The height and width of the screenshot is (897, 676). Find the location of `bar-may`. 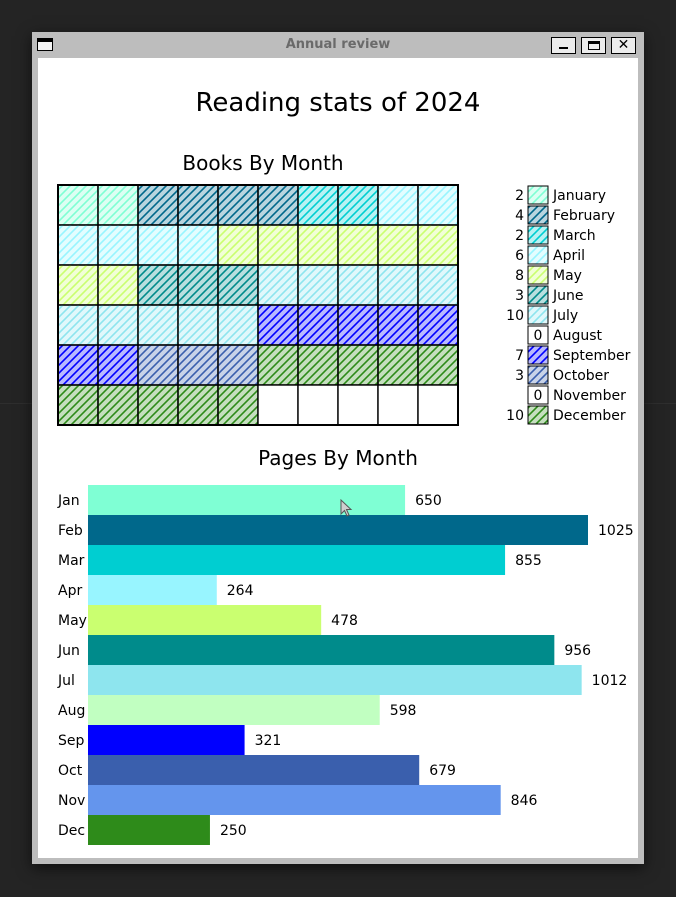

bar-may is located at coordinates (205, 620).